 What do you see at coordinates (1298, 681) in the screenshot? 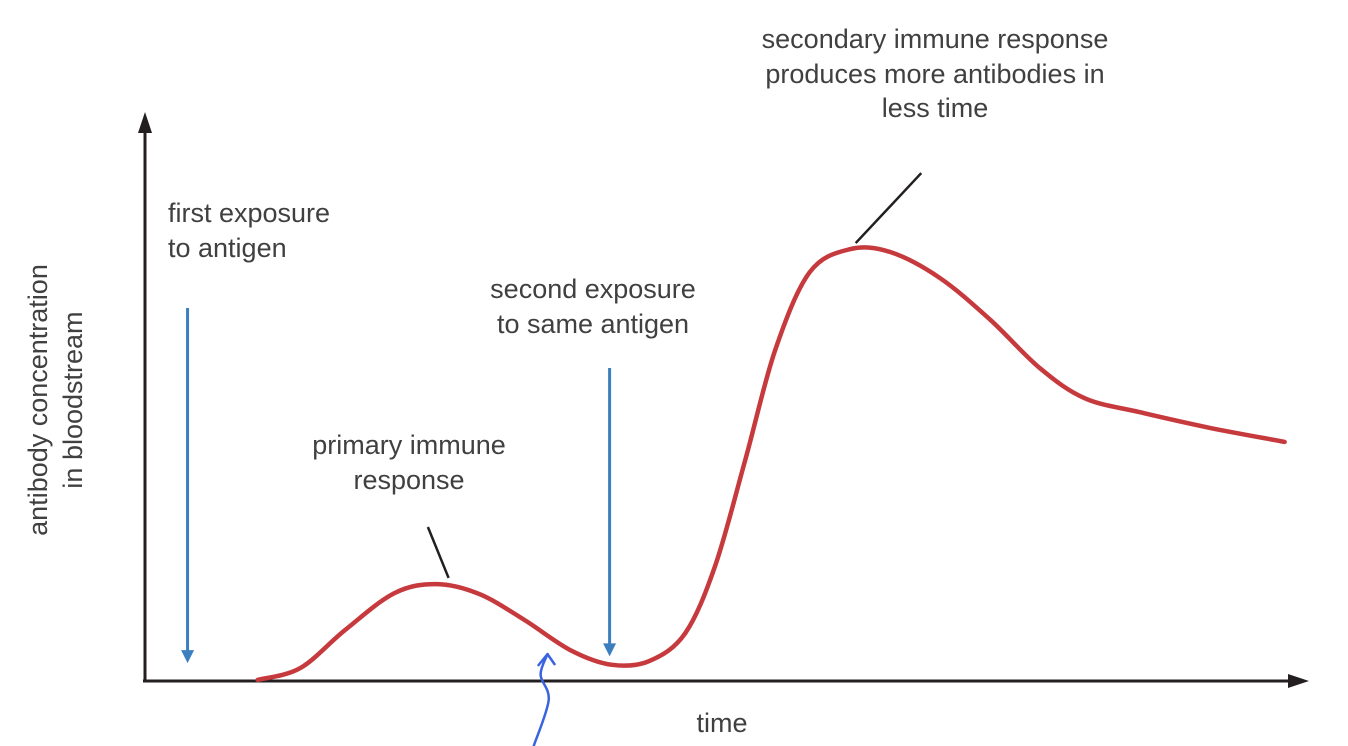
I see `x-axis-arrowhead` at bounding box center [1298, 681].